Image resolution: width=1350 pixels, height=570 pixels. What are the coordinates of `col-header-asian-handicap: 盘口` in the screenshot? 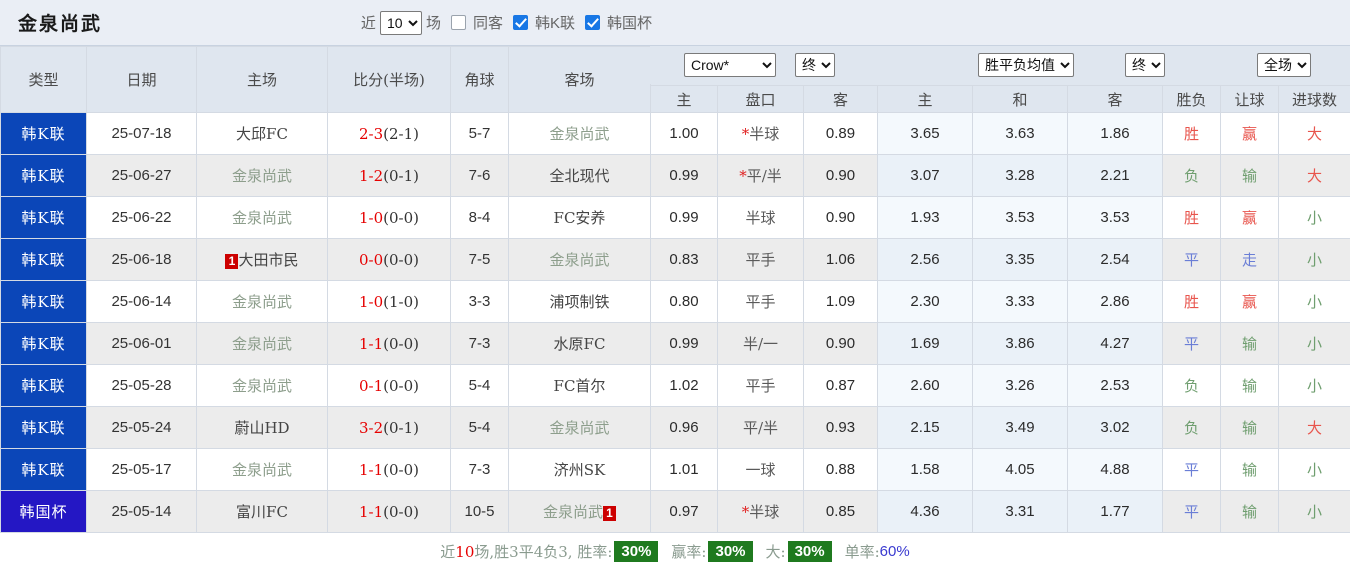 It's located at (761, 99).